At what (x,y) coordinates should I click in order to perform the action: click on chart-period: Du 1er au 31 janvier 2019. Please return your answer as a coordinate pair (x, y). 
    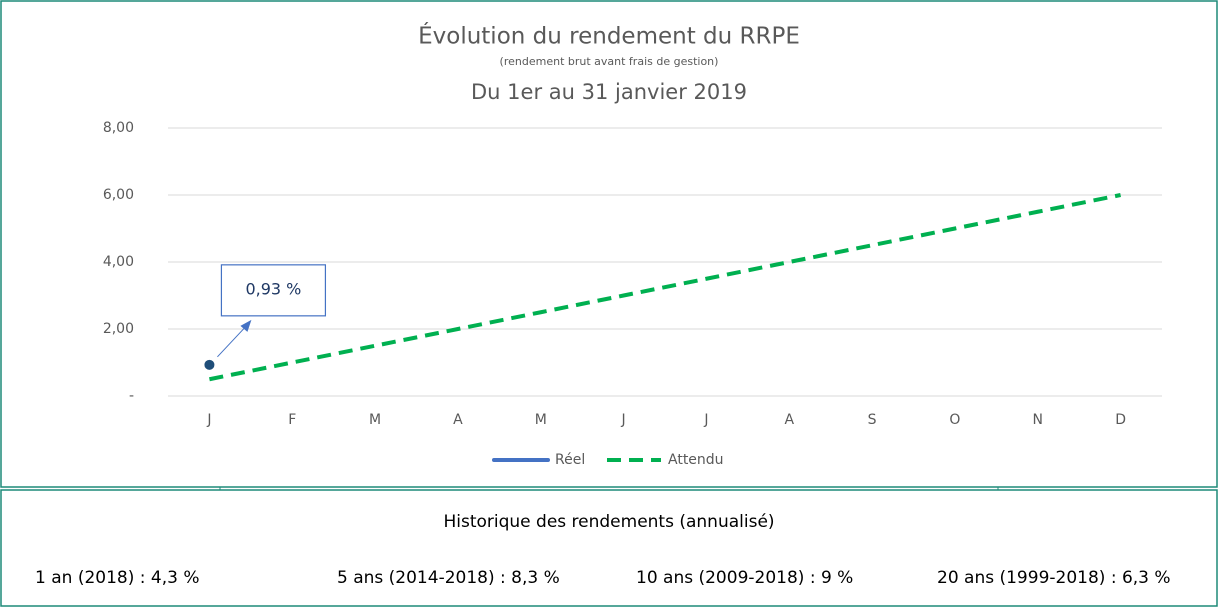
    Looking at the image, I should click on (609, 92).